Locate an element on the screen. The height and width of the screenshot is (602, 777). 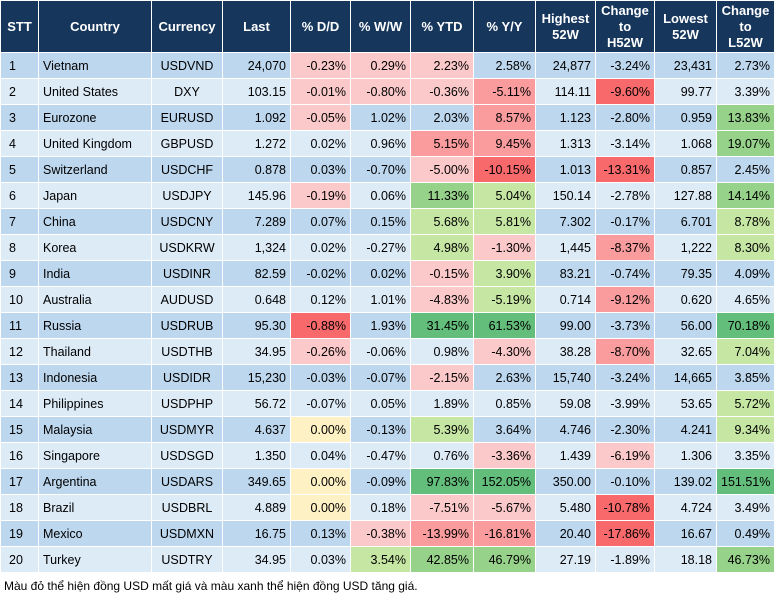
currency-cell: USDPHP is located at coordinates (187, 403).